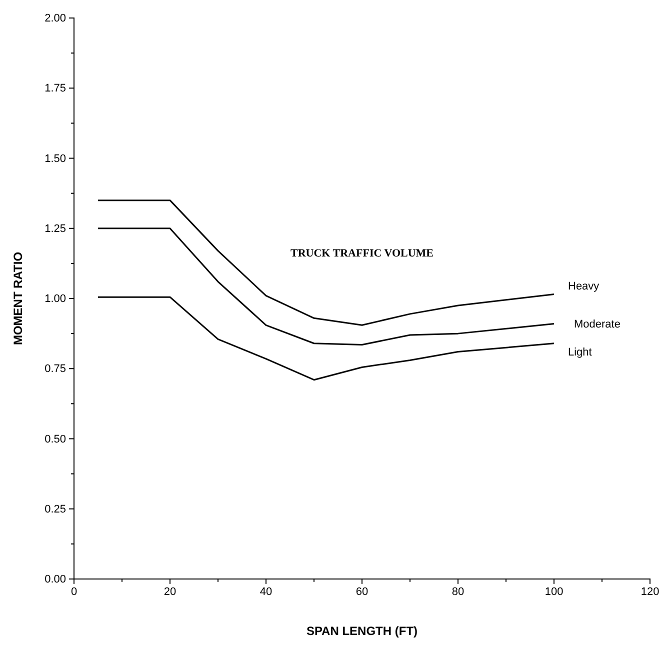 Image resolution: width=668 pixels, height=657 pixels. I want to click on y-tick-label: 0.25, so click(55, 509).